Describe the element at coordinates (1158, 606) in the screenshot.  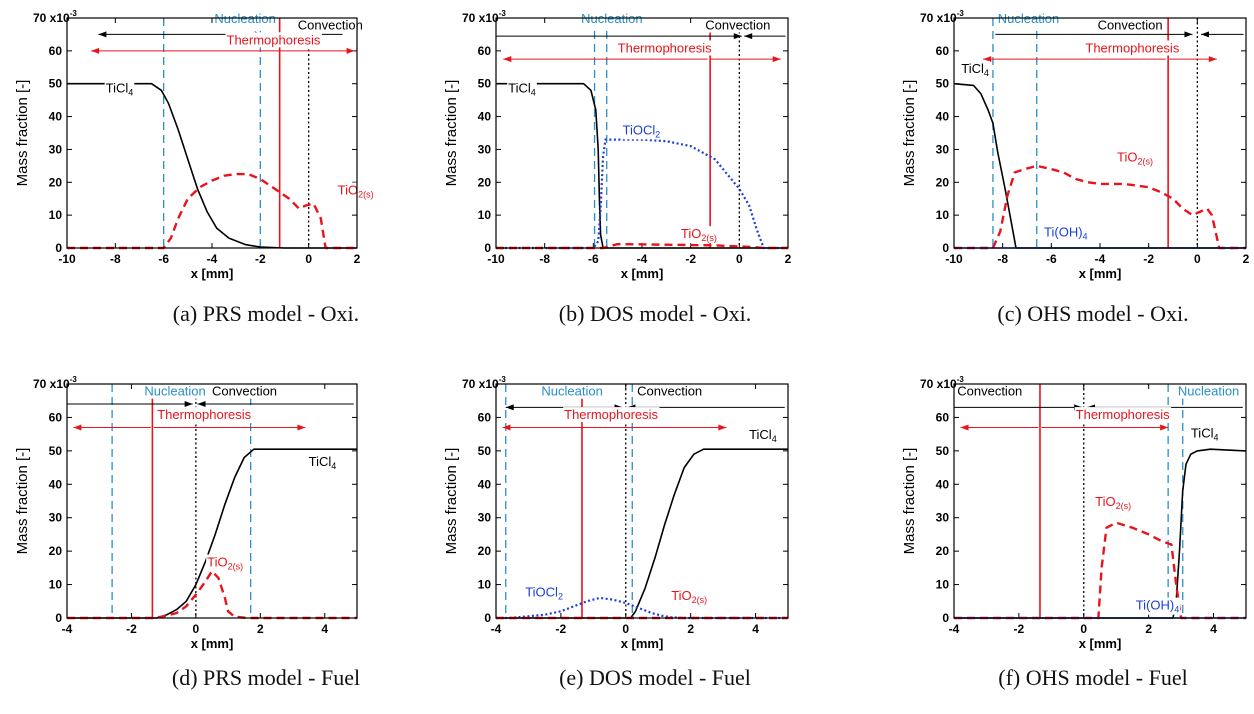
I see `label-tioh: Ti(OH)4` at that location.